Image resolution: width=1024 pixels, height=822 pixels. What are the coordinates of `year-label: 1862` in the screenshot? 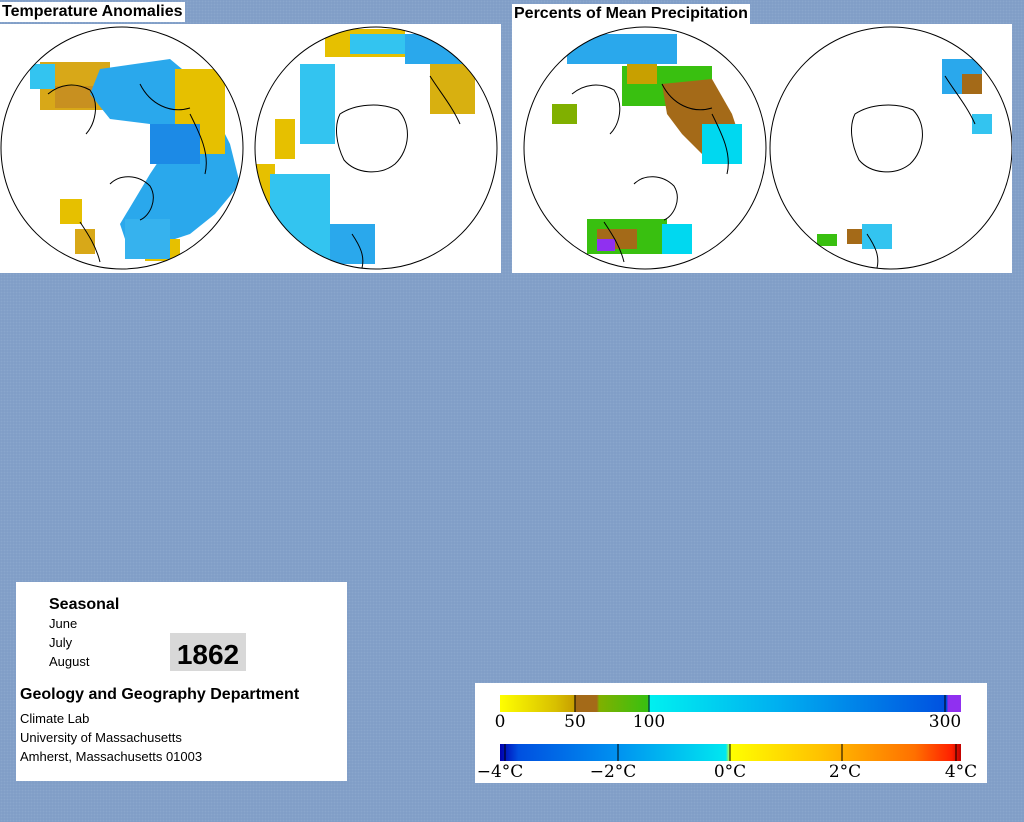 It's located at (208, 652).